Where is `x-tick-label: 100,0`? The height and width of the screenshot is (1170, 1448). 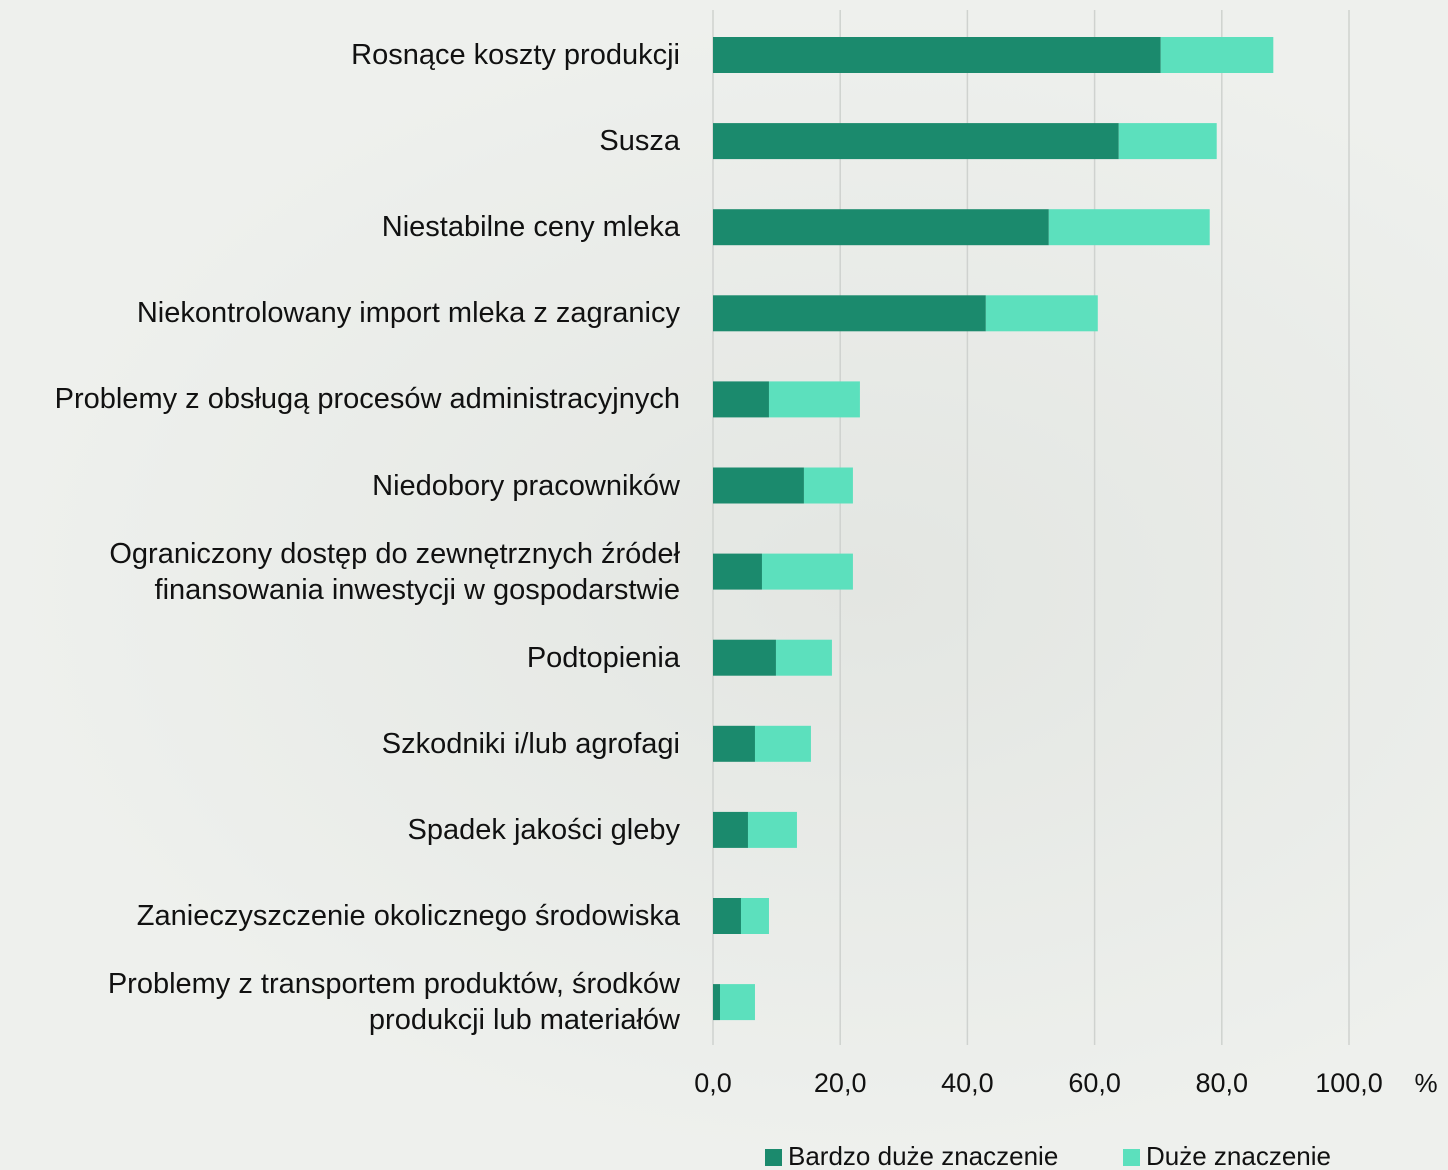
x-tick-label: 100,0 is located at coordinates (1349, 1083).